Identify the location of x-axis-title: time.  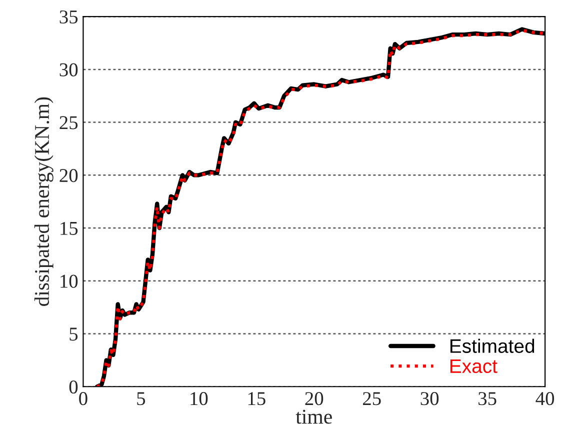
(314, 417).